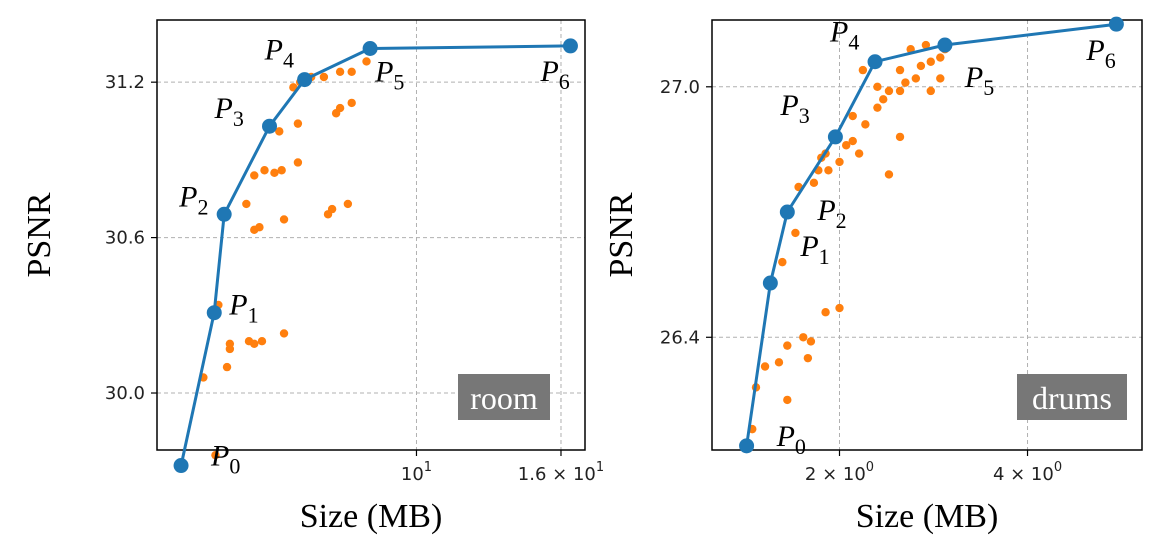  I want to click on y-axis-label: PSNR, so click(39, 234).